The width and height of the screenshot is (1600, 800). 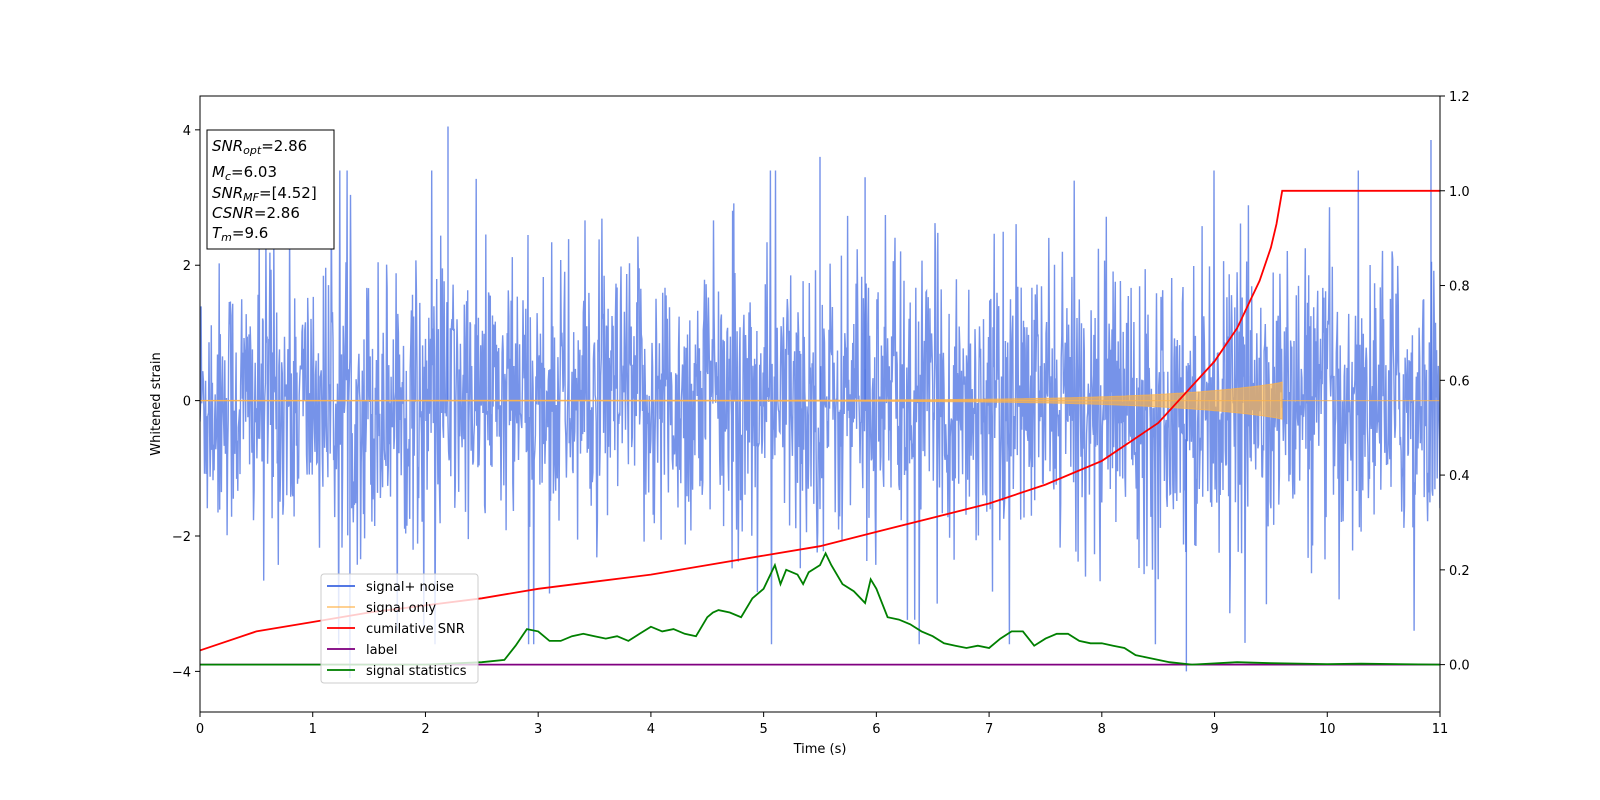 What do you see at coordinates (538, 729) in the screenshot?
I see `x-tick-label: 3` at bounding box center [538, 729].